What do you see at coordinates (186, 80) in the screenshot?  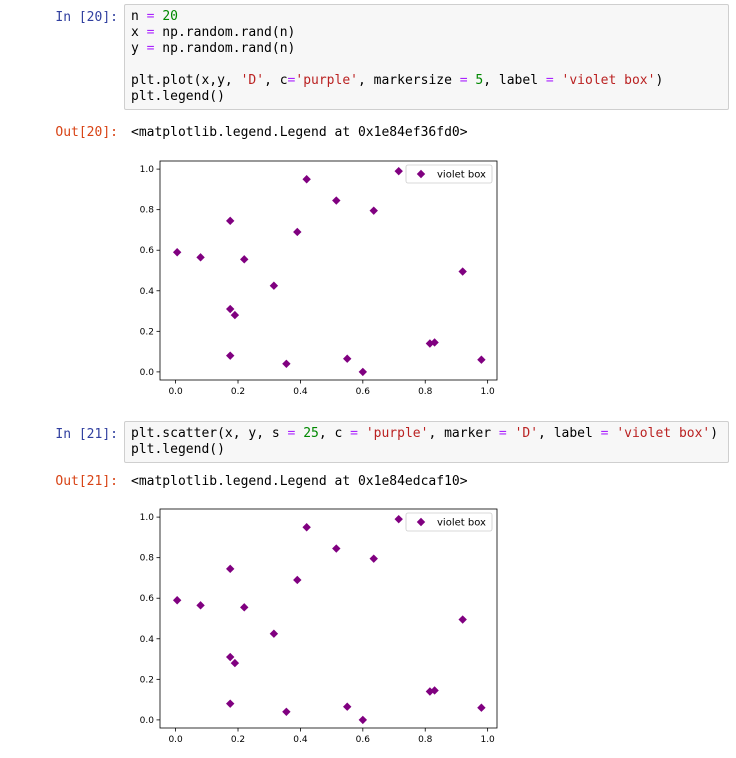 I see `code-token: plt.plot(x,y,` at bounding box center [186, 80].